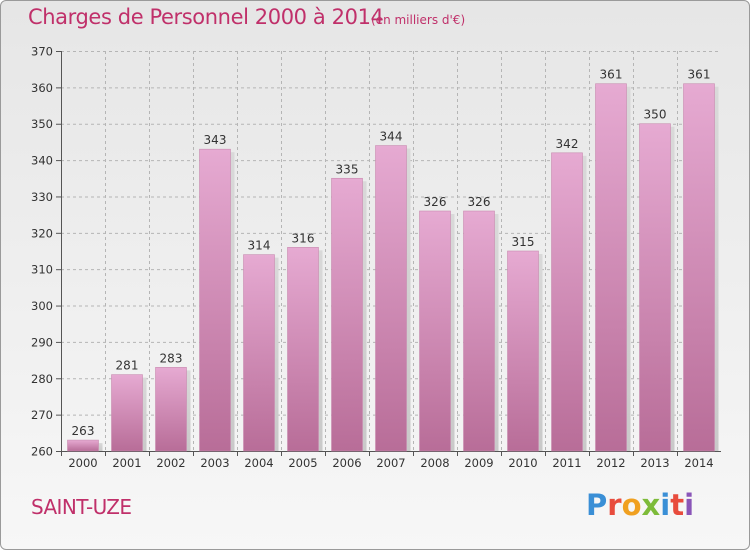 The height and width of the screenshot is (550, 750). What do you see at coordinates (42, 379) in the screenshot?
I see `y-tick-label: 280` at bounding box center [42, 379].